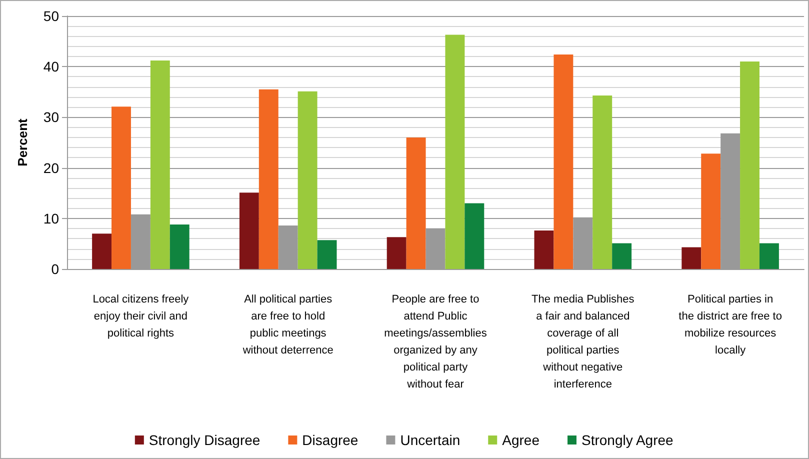  What do you see at coordinates (521, 440) in the screenshot?
I see `legend-label: Agree` at bounding box center [521, 440].